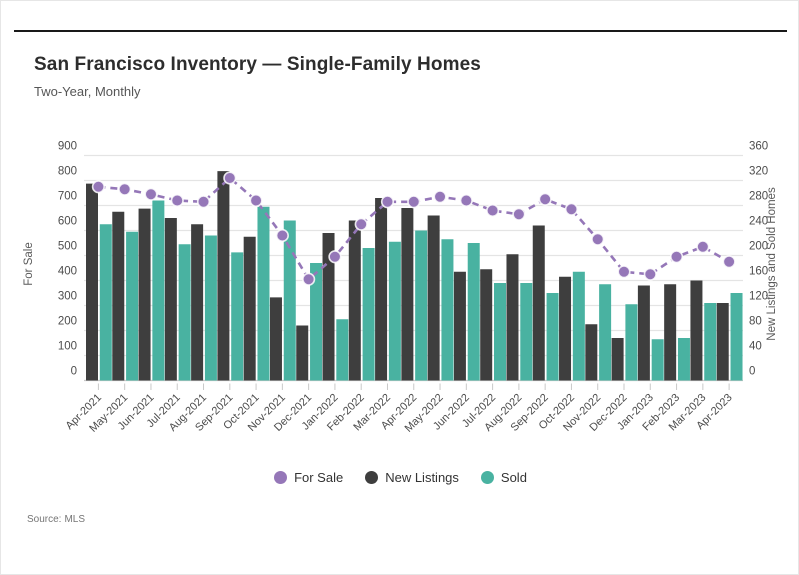 This screenshot has width=799, height=575. I want to click on source-value: MLS, so click(75, 519).